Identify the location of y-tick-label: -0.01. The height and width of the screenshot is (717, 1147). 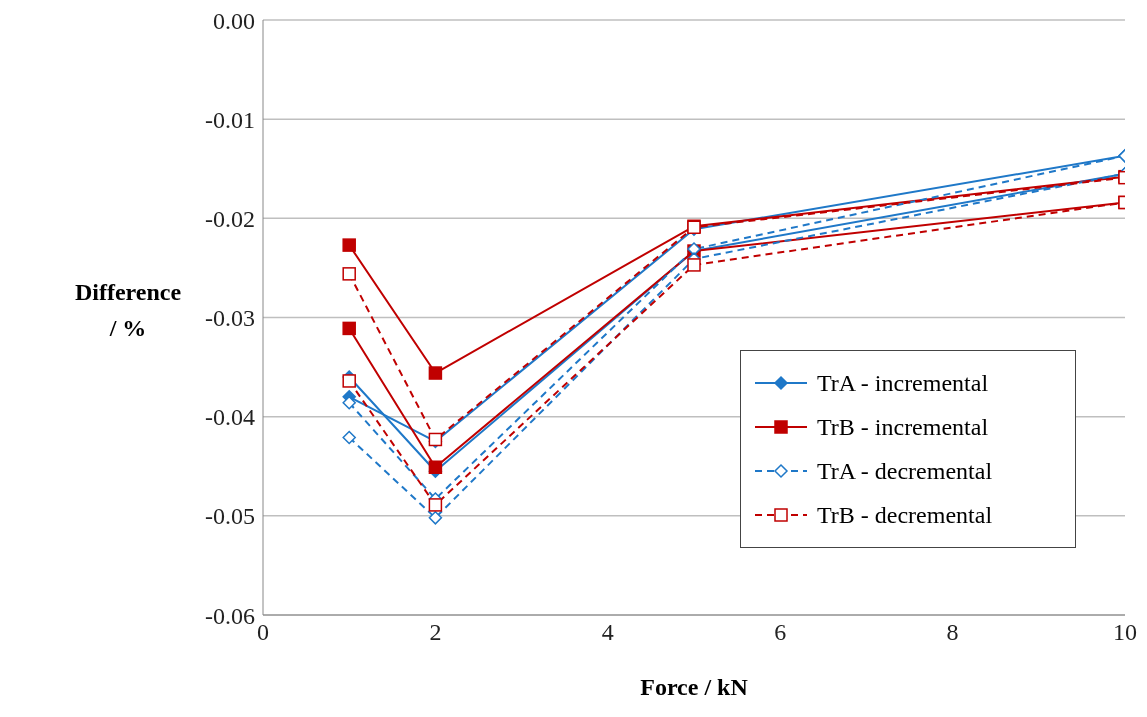
(230, 119).